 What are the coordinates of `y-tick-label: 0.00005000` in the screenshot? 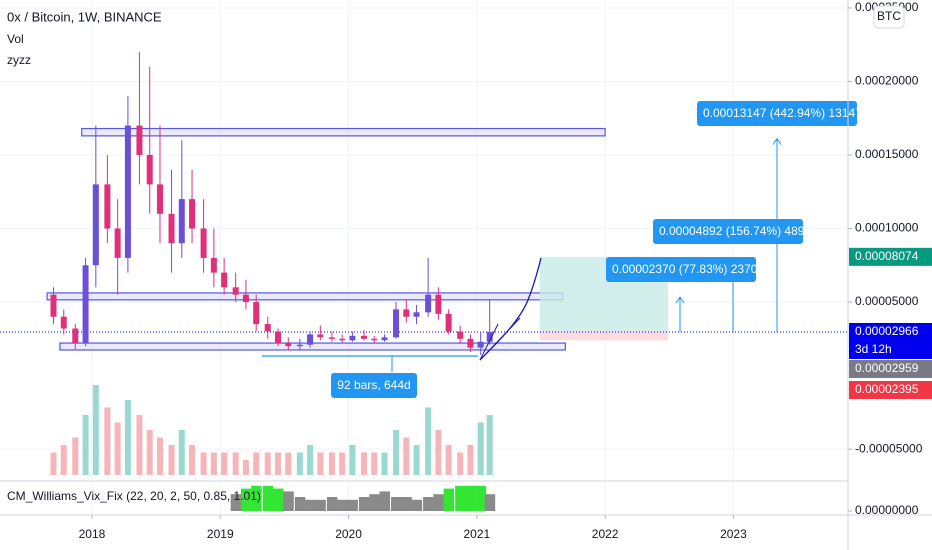 It's located at (887, 301).